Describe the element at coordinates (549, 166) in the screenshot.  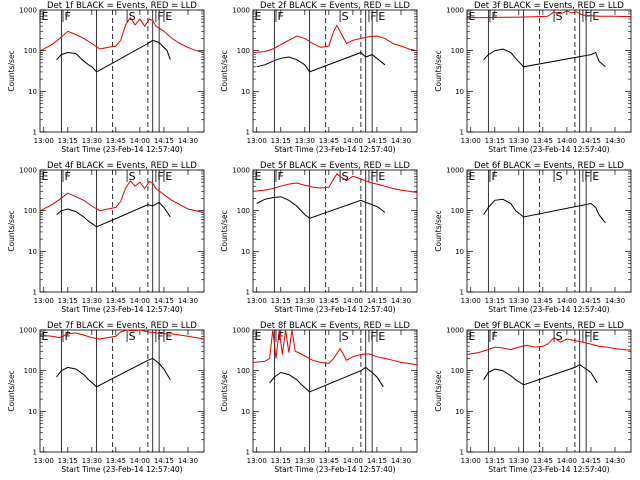
I see `panel-title: Det 6f BLACK = Events, RED = LLD` at that location.